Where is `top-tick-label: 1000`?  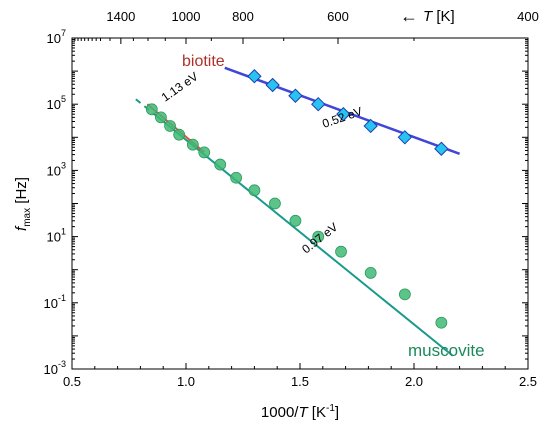 top-tick-label: 1000 is located at coordinates (186, 16).